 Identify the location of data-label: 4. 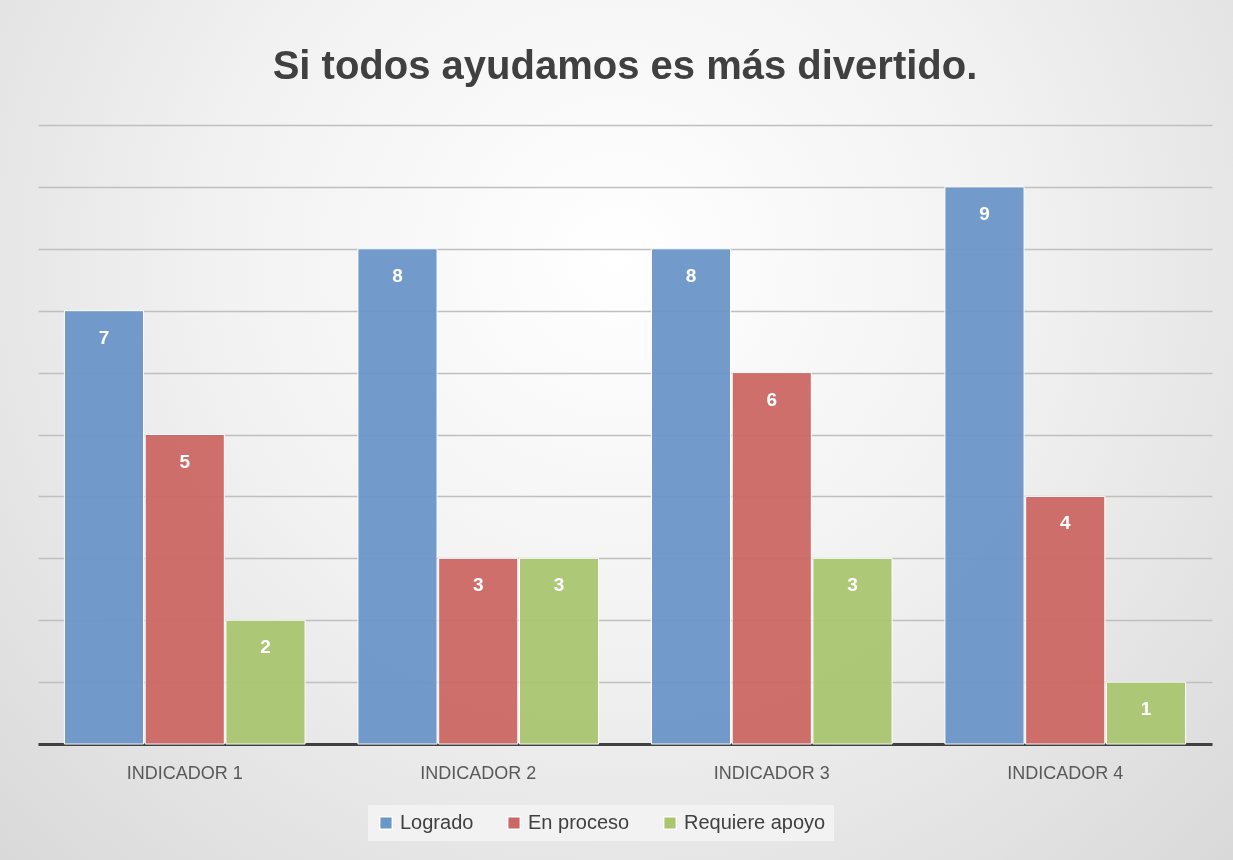
(1065, 523).